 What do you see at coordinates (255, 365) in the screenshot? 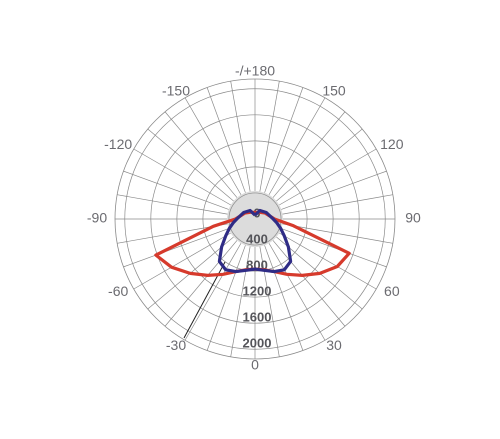
I see `angle-label: 0` at bounding box center [255, 365].